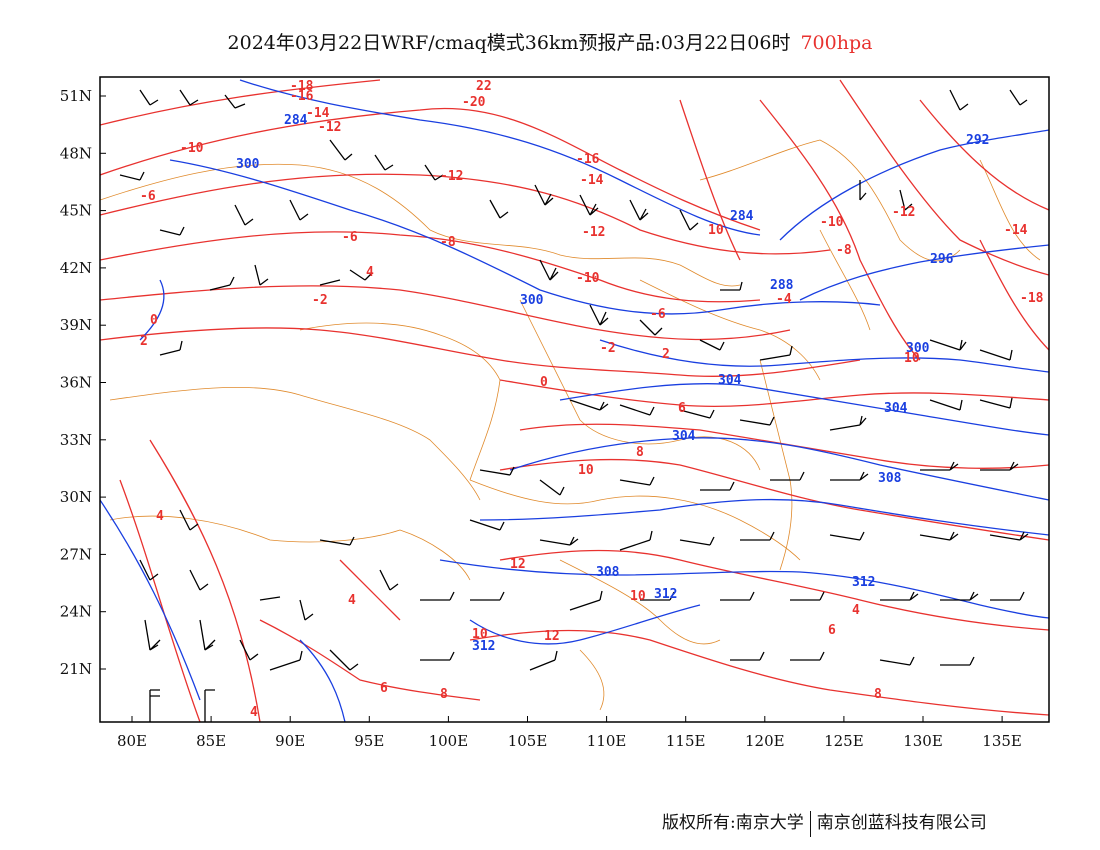 Image resolution: width=1100 pixels, height=850 pixels. I want to click on lon-tick-label: 85E, so click(211, 741).